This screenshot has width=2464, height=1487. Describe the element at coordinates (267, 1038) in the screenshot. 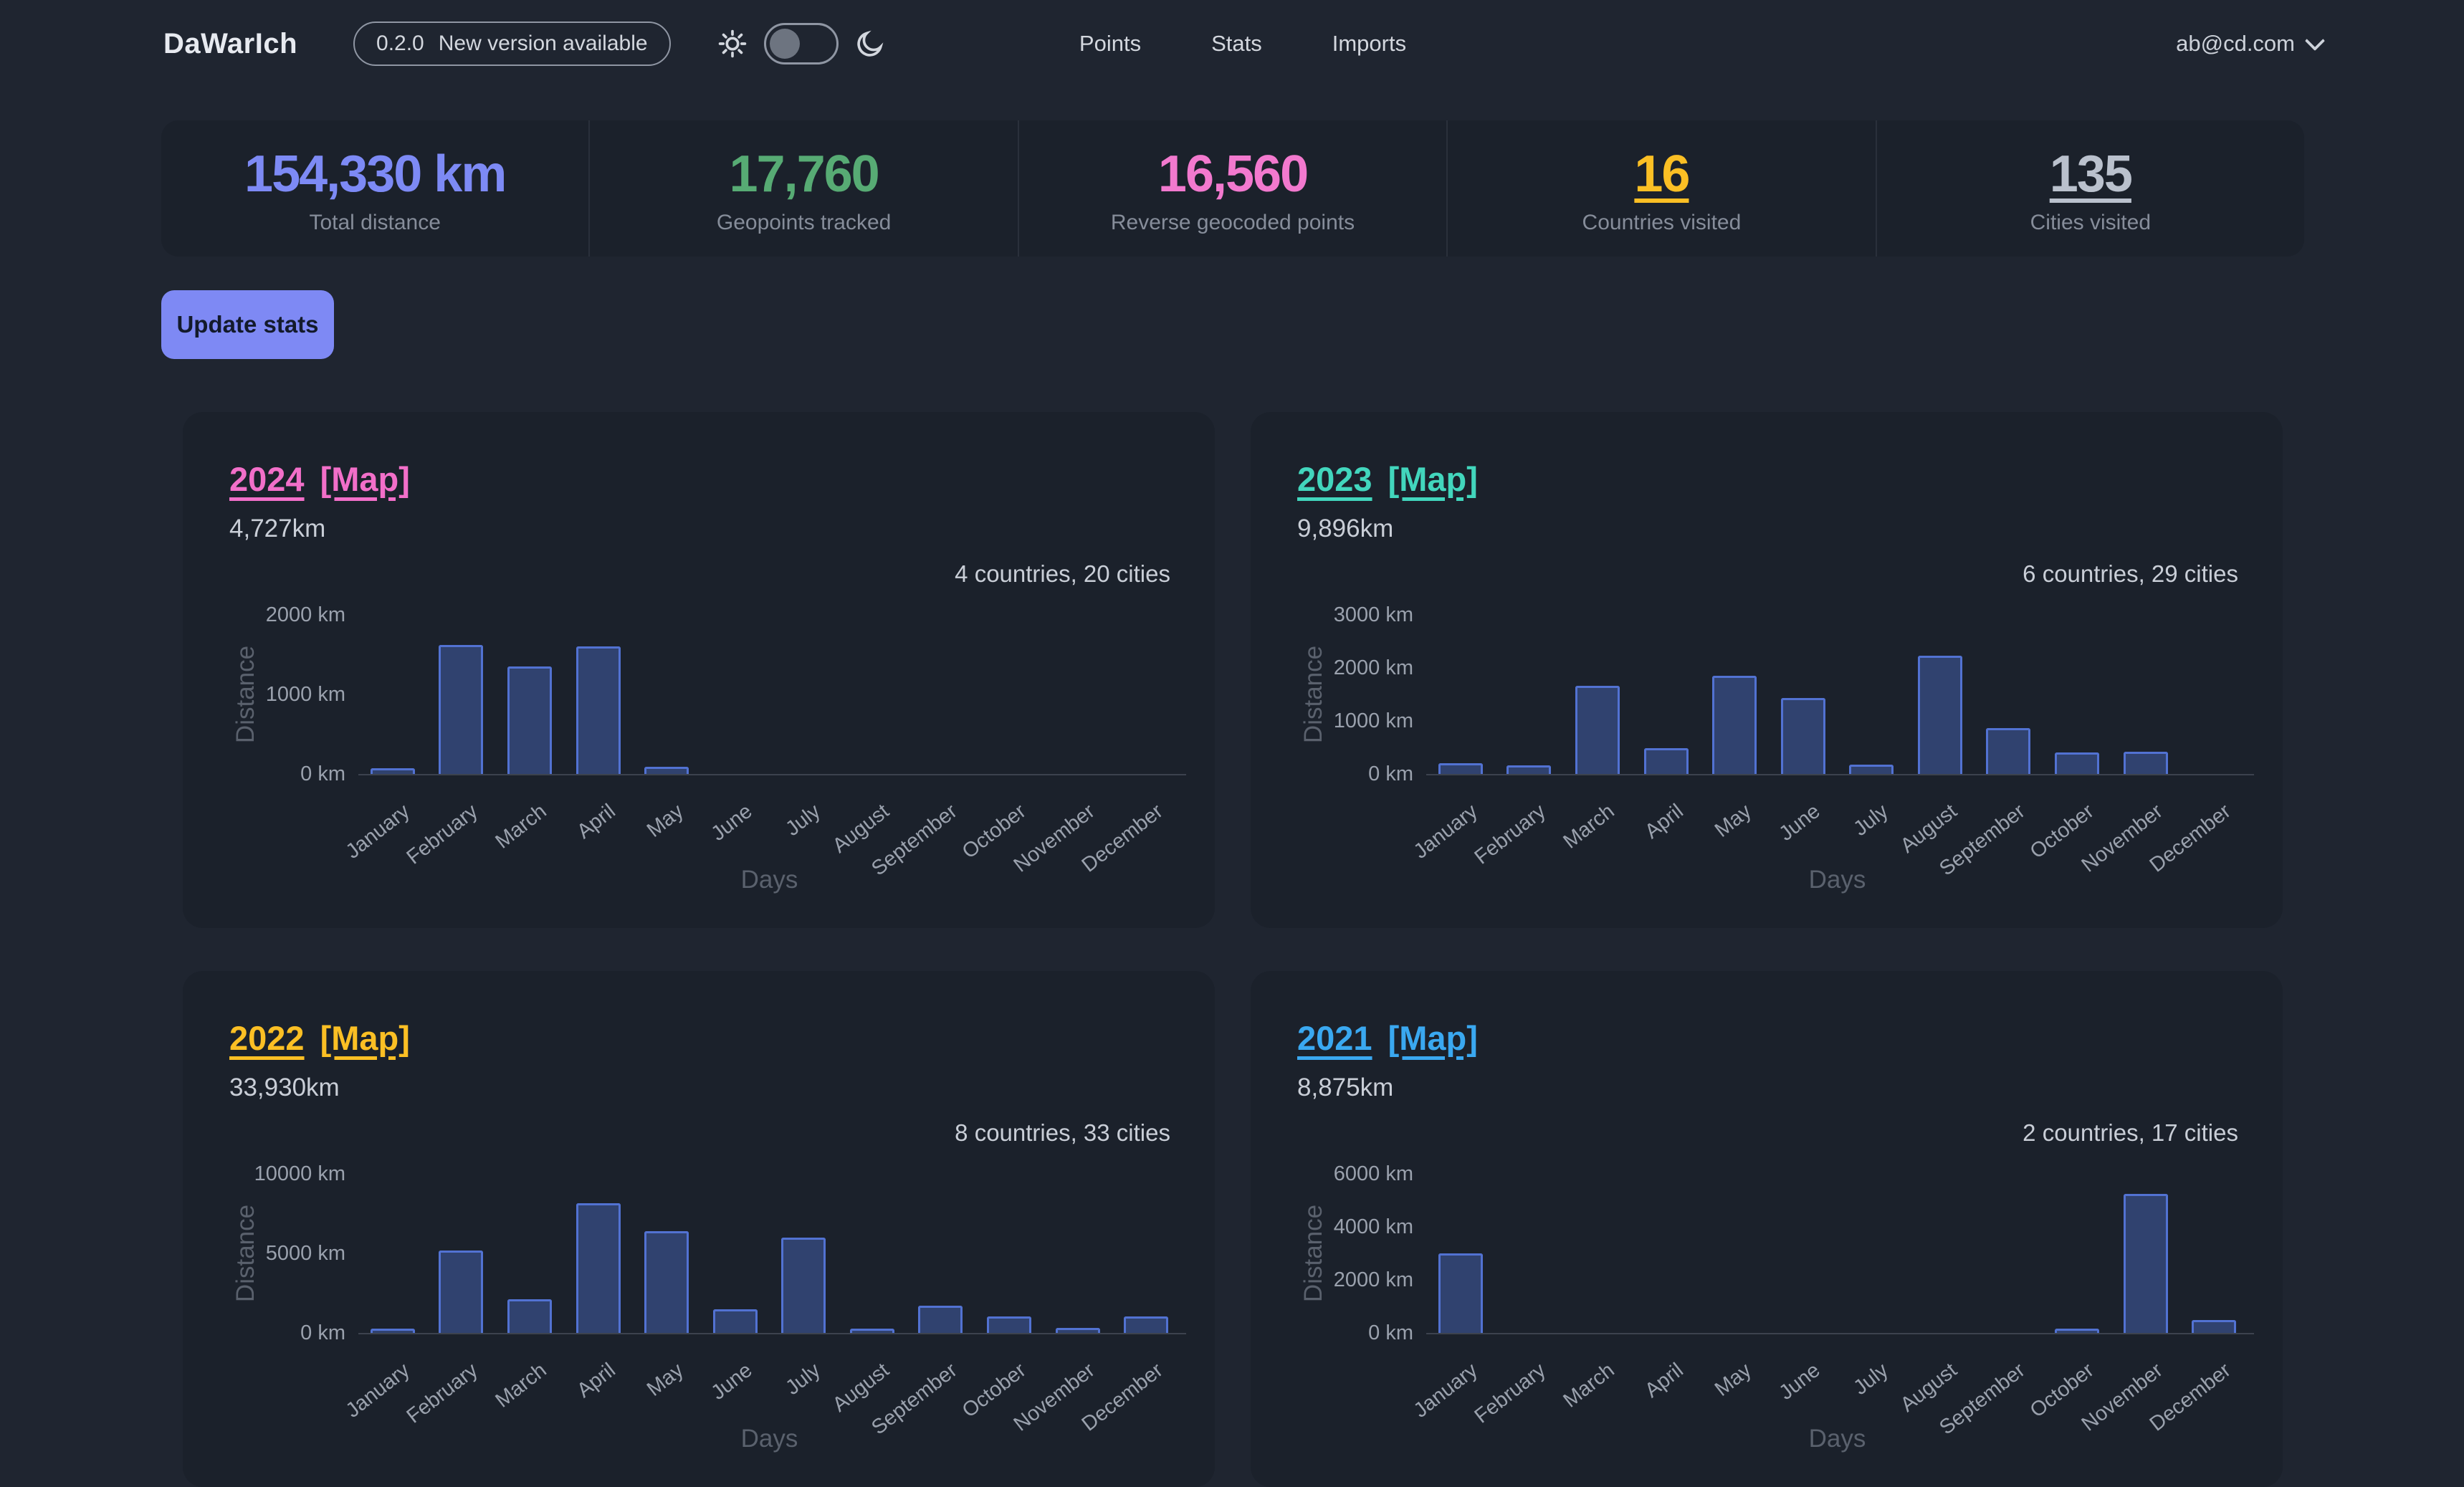

I see `year-link: 2022` at that location.